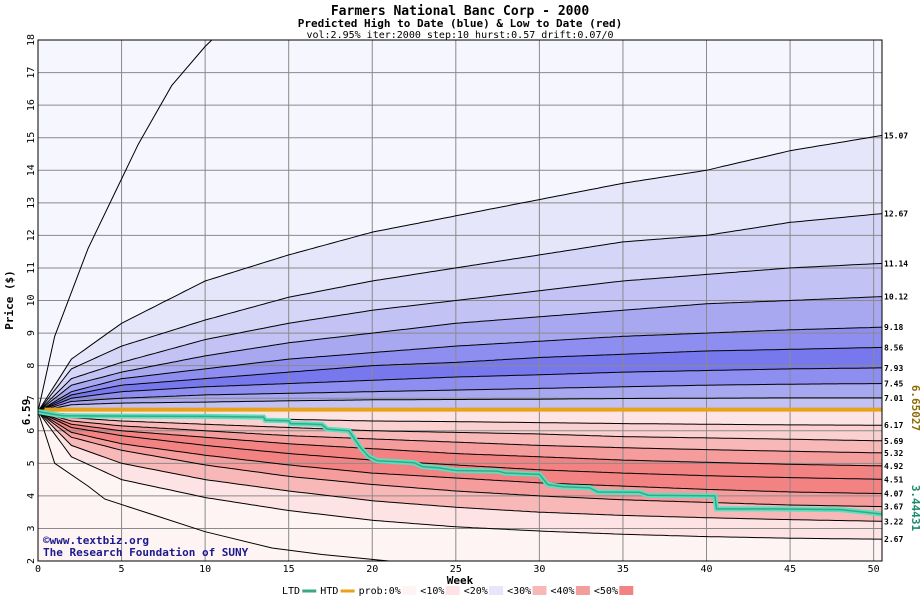 The height and width of the screenshot is (600, 920). Describe the element at coordinates (31, 528) in the screenshot. I see `y-tick-label: 3` at that location.